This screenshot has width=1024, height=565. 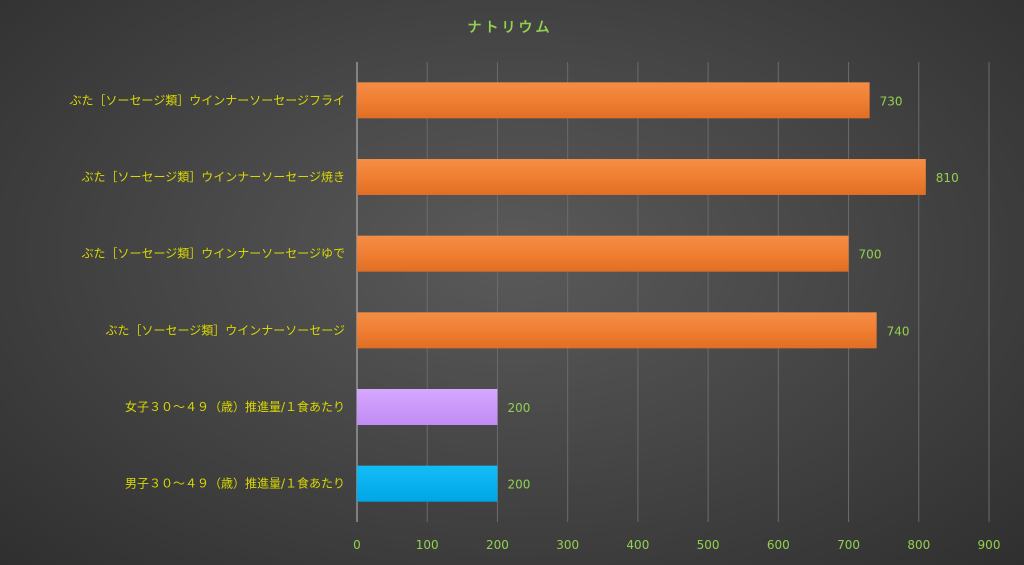 I want to click on data-label: 740, so click(x=898, y=331).